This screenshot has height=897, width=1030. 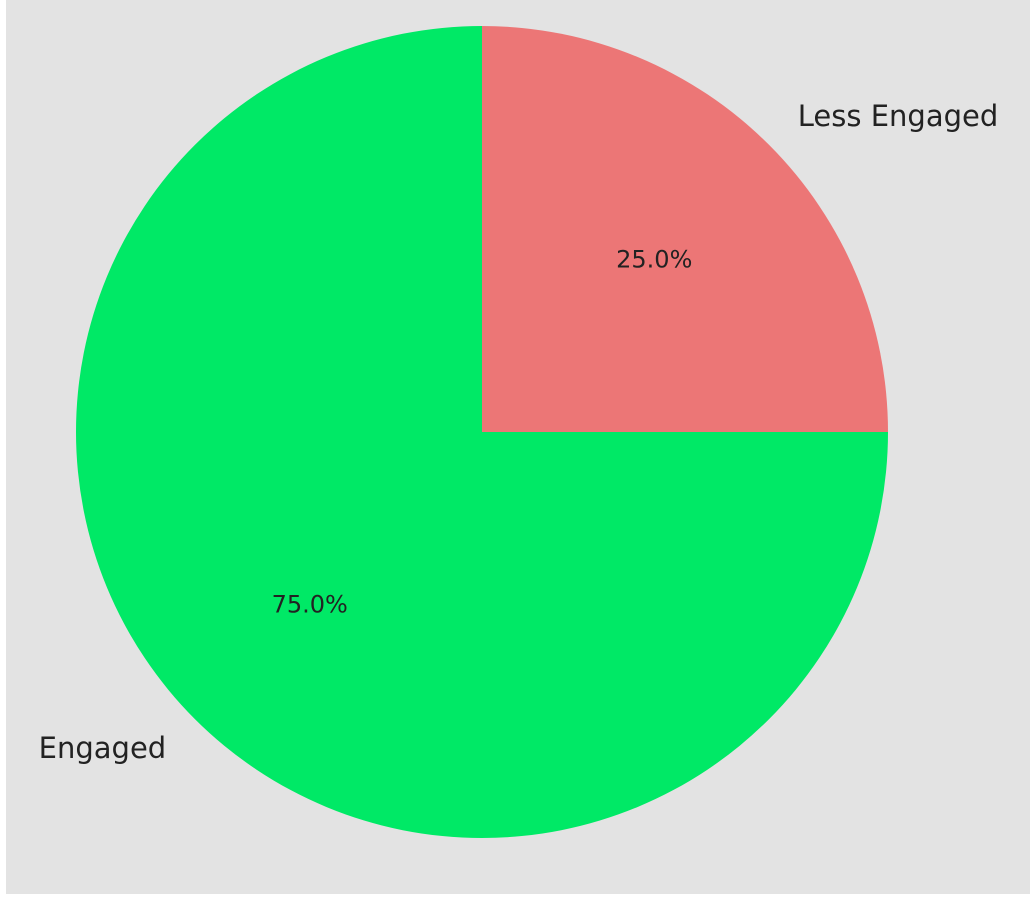 I want to click on pct-label-less-engaged: 25.0%, so click(x=654, y=260).